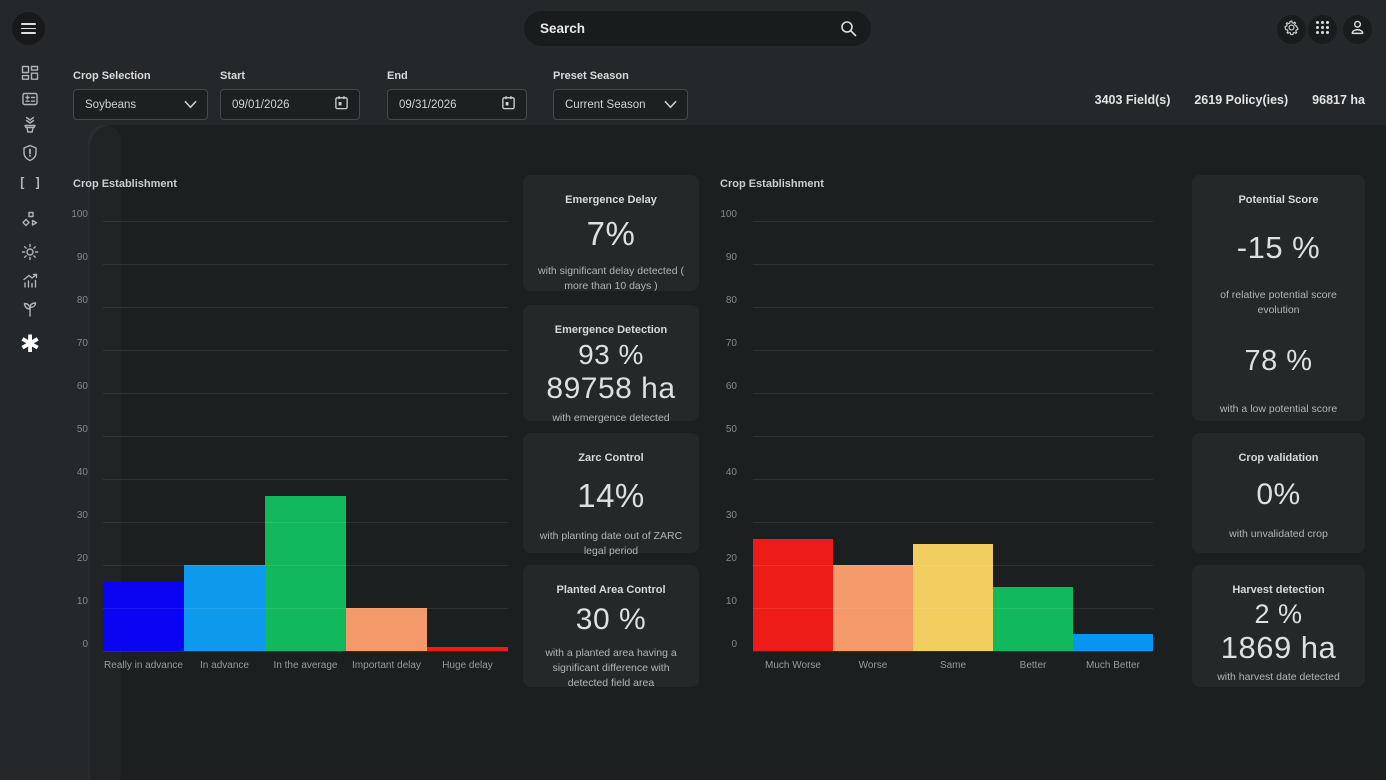 This screenshot has height=780, width=1386. Describe the element at coordinates (143, 616) in the screenshot. I see `bar-really-in-advance` at that location.